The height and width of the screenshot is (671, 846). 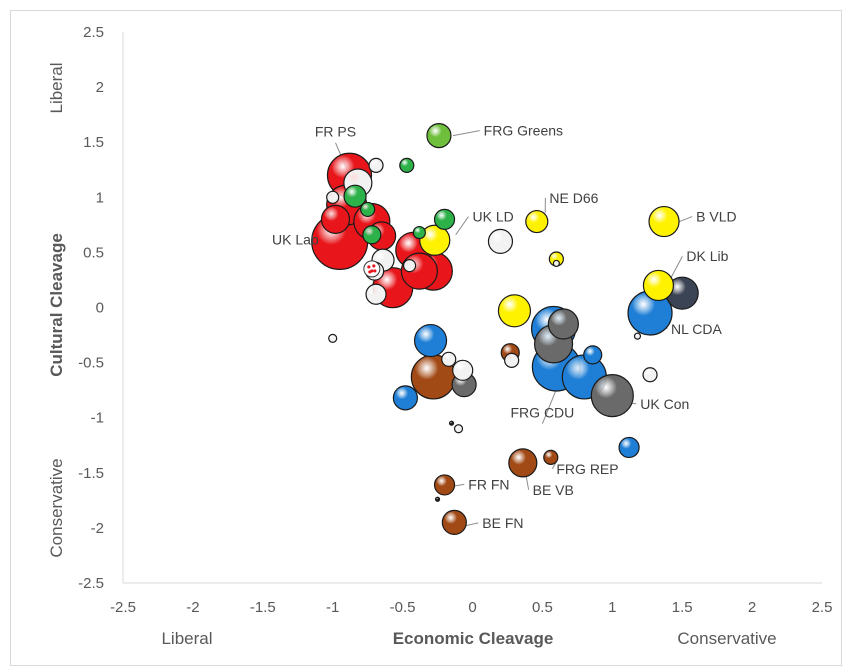 What do you see at coordinates (473, 638) in the screenshot?
I see `x-axis-title: Economic Cleavage` at bounding box center [473, 638].